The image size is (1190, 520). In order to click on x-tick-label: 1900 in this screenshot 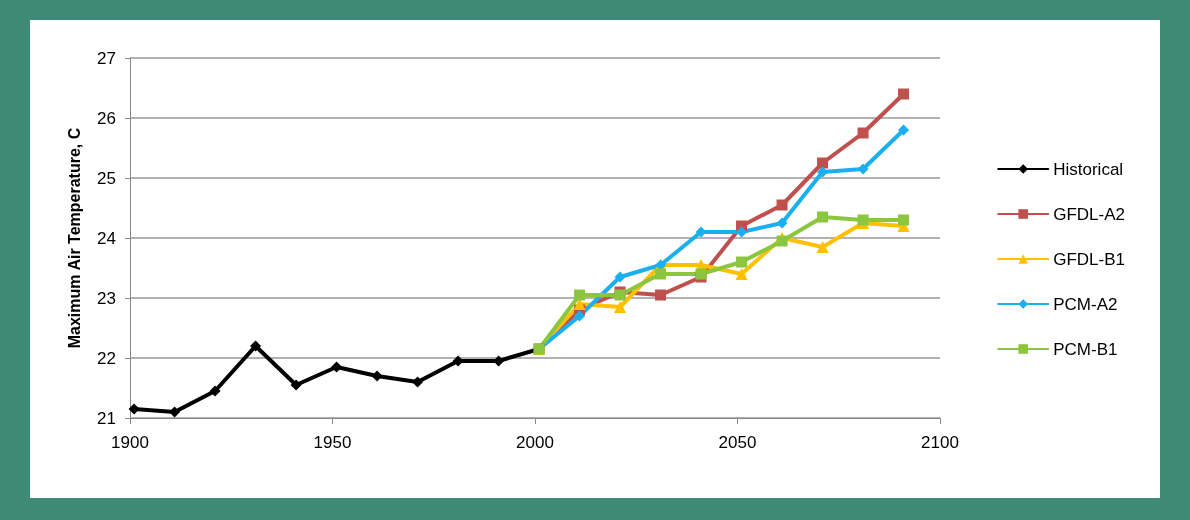, I will do `click(130, 442)`.